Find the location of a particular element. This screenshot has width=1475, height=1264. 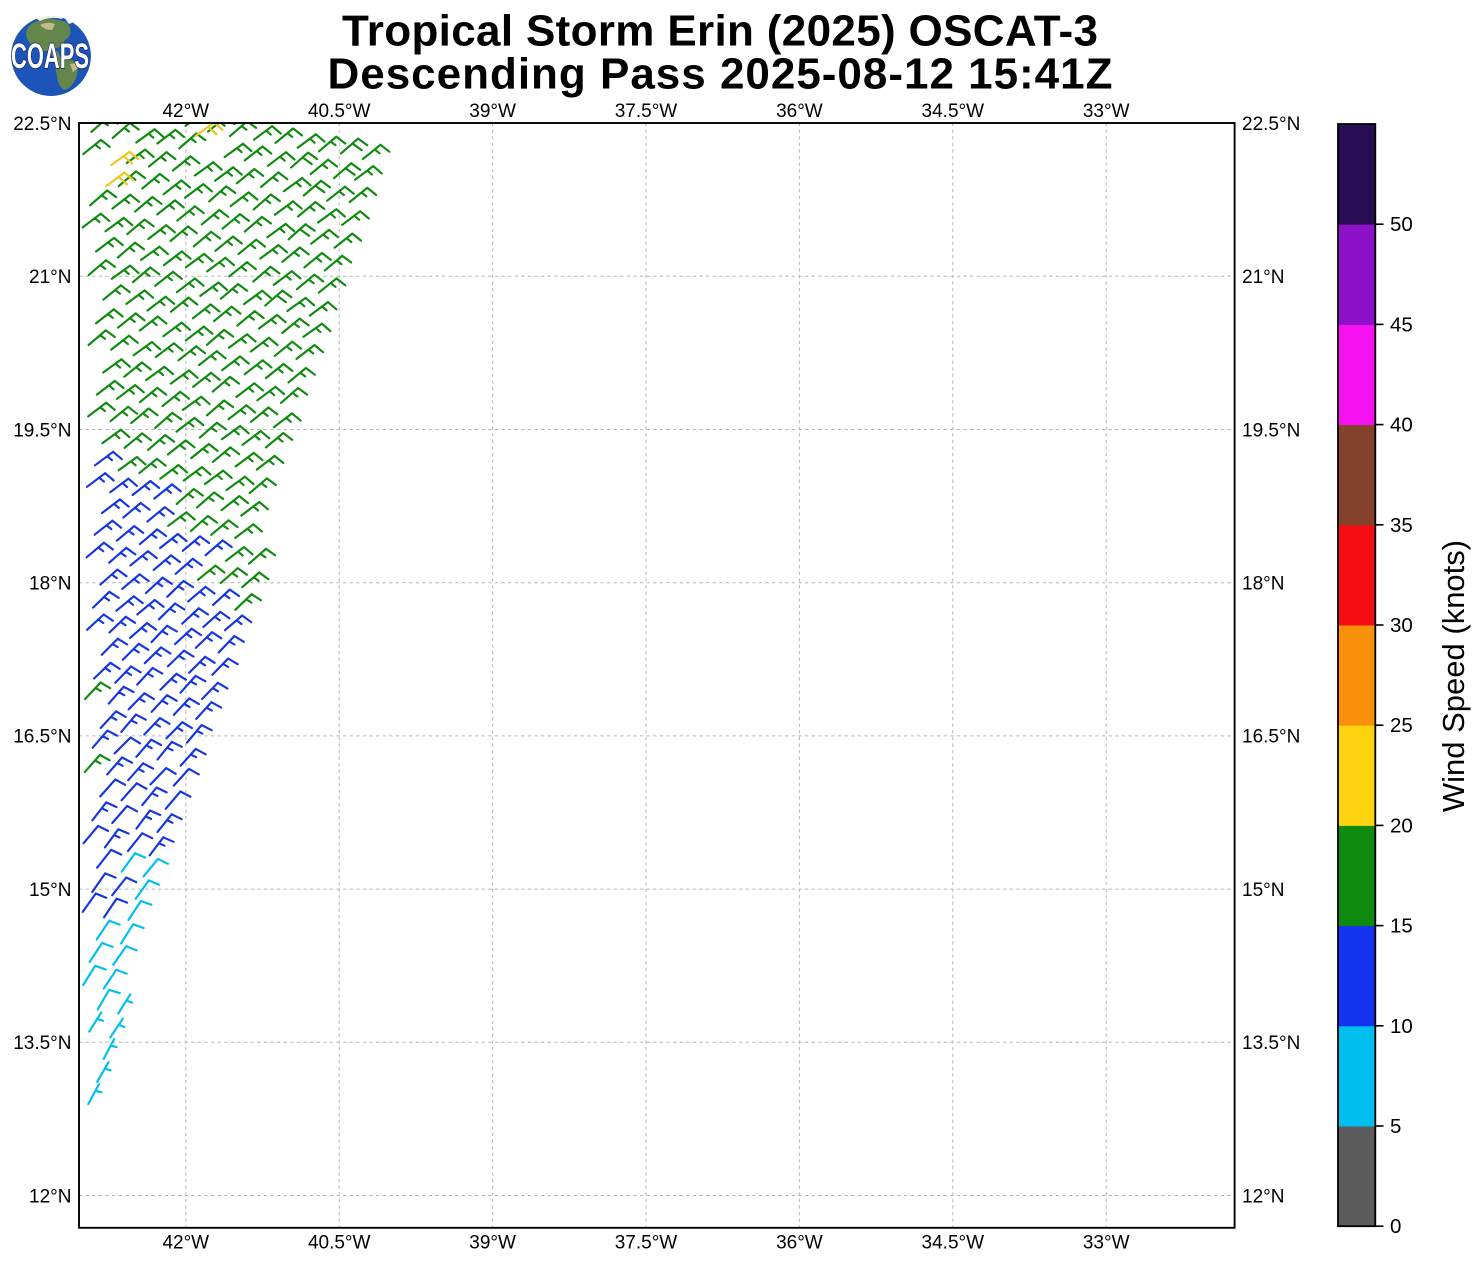

svg-text: 10 is located at coordinates (1401, 1026).